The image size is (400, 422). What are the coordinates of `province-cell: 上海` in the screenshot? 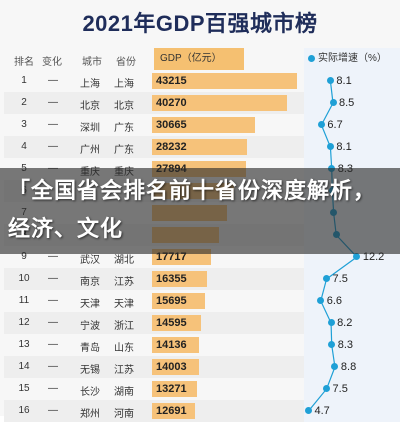 It's located at (124, 84).